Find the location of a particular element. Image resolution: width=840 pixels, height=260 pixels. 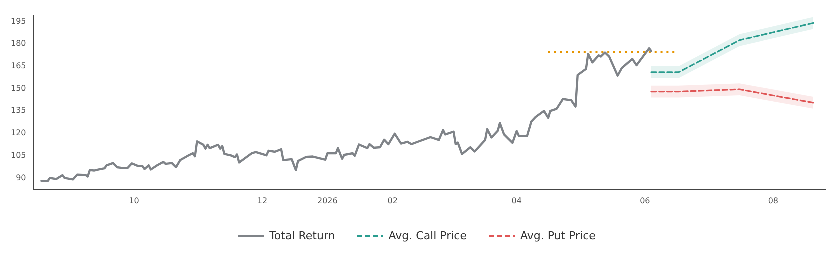

x-tick-label: 08 is located at coordinates (773, 201).